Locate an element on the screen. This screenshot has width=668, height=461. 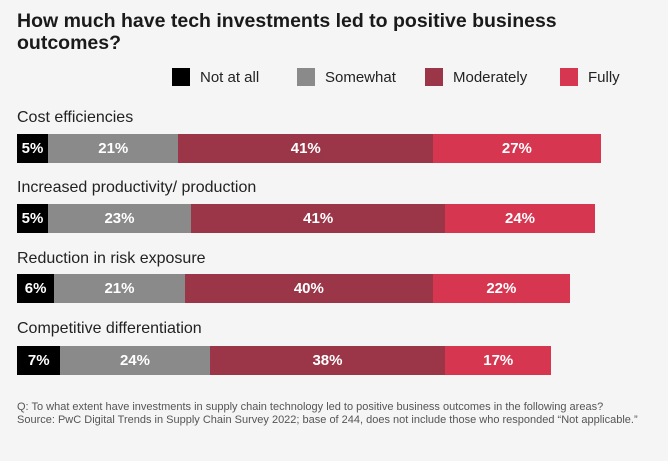
legend-item: Moderately is located at coordinates (476, 77).